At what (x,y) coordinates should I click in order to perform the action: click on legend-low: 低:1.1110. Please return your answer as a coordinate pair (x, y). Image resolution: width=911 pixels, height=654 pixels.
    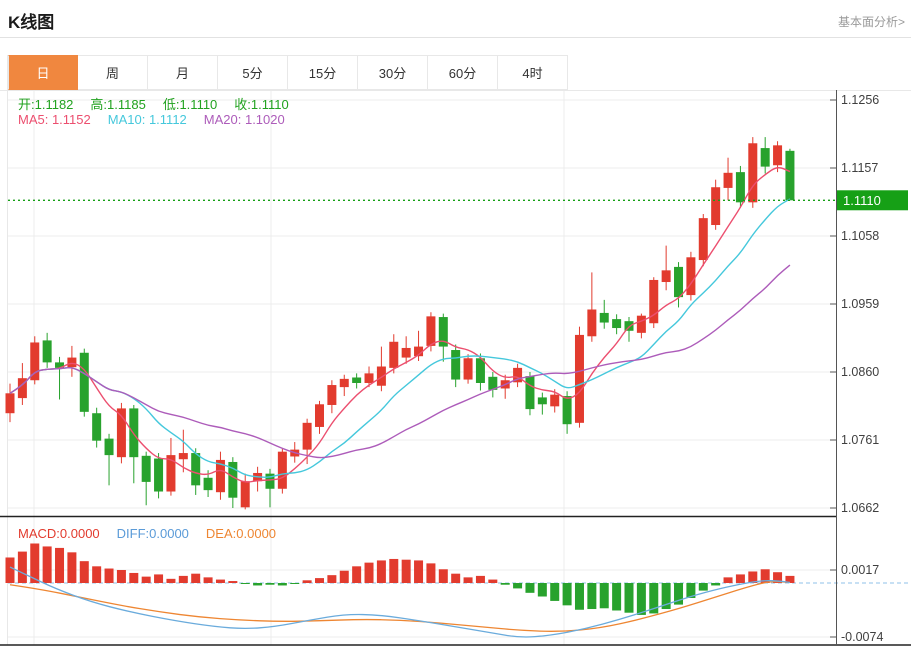
    Looking at the image, I should click on (190, 104).